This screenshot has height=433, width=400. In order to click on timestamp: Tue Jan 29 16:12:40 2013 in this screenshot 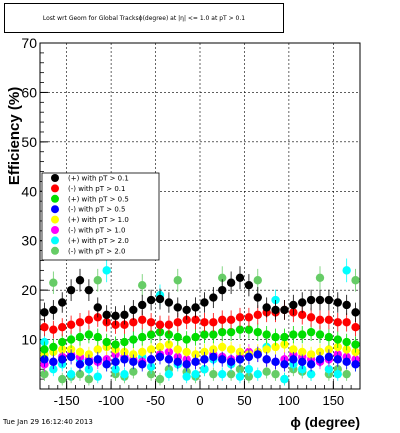, I will do `click(48, 422)`.